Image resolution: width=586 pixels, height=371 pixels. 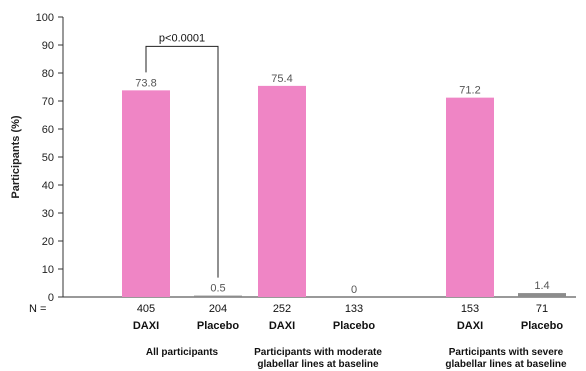 What do you see at coordinates (217, 289) in the screenshot?
I see `bar-value-label: 0.5` at bounding box center [217, 289].